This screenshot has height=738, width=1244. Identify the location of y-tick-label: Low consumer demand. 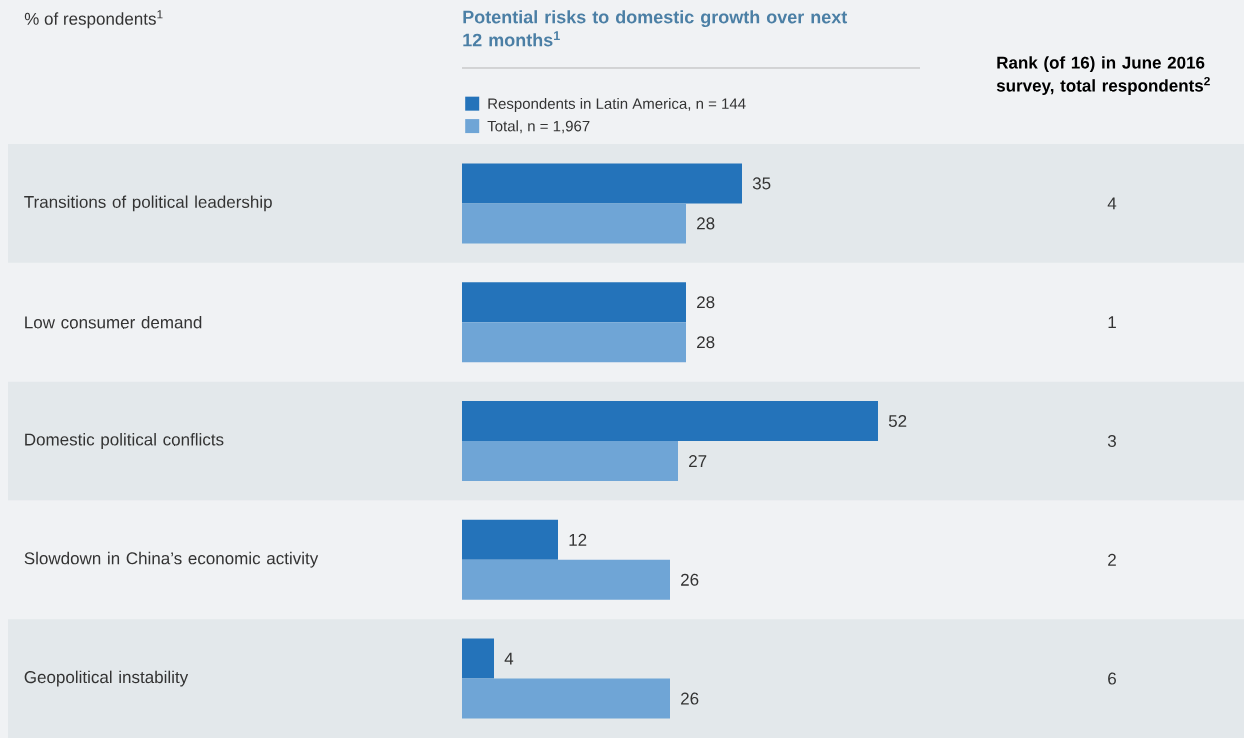
(113, 322).